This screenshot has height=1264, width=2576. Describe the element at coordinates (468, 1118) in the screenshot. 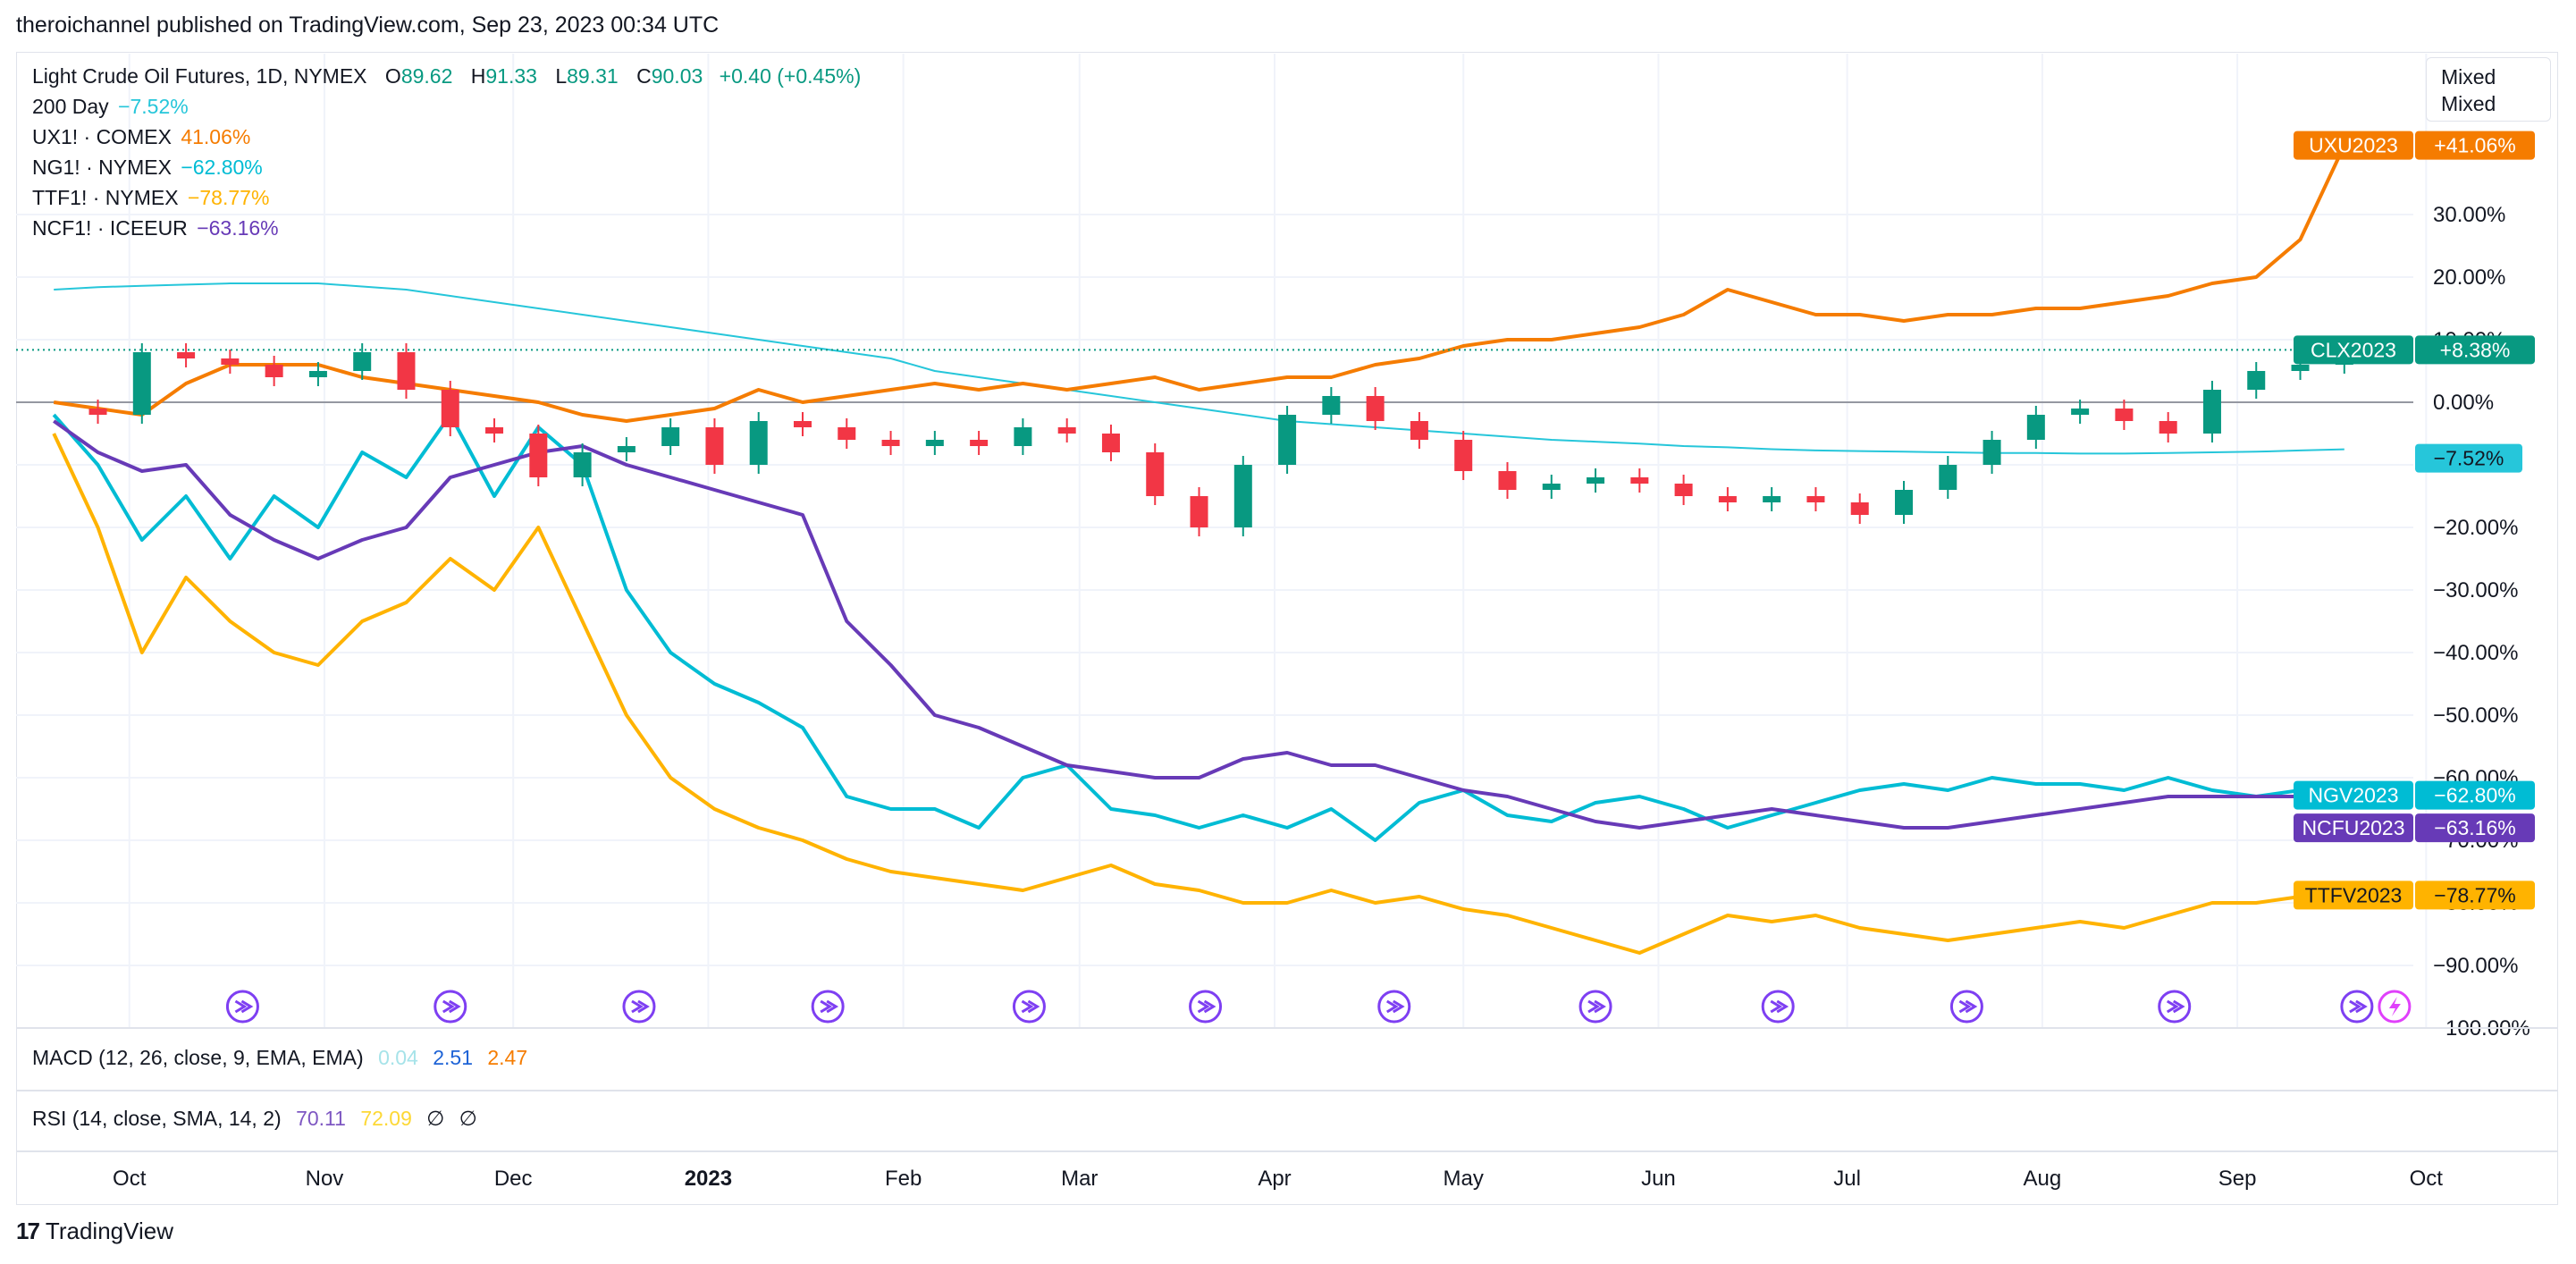

I see `rsi-value-4: ∅` at that location.